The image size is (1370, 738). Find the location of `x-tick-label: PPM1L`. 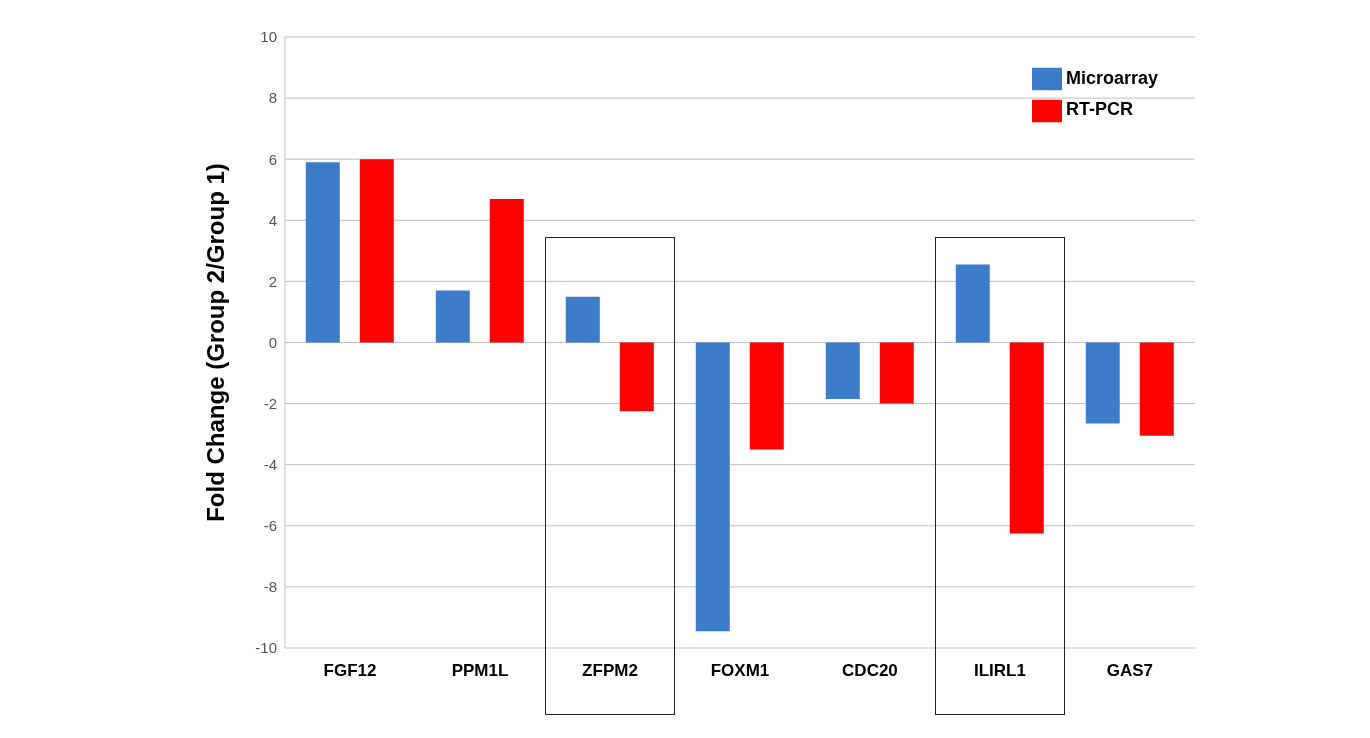

x-tick-label: PPM1L is located at coordinates (480, 671).